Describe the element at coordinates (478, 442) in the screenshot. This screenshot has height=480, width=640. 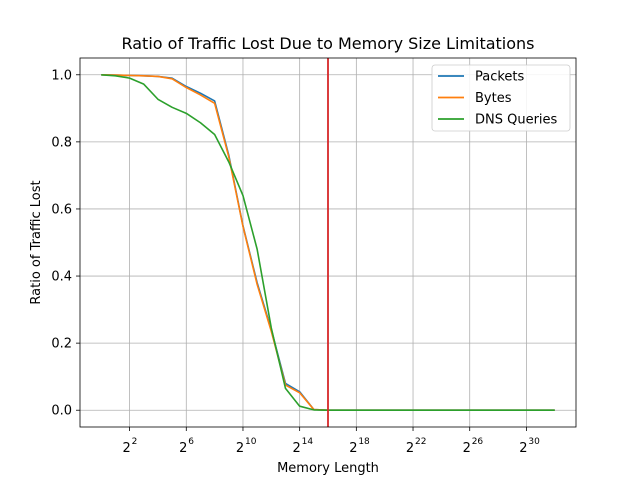
I see `x-tick-exponent: 26` at that location.